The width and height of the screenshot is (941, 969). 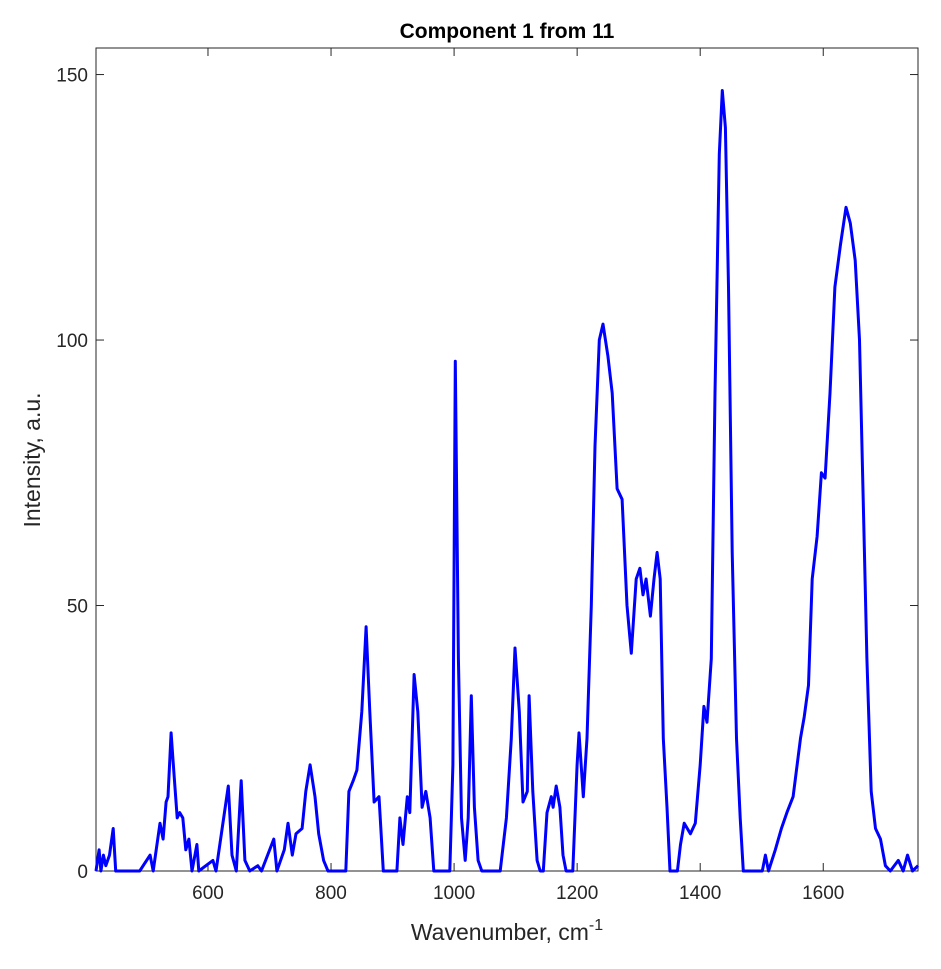 What do you see at coordinates (208, 893) in the screenshot?
I see `x-tick-label: 600` at bounding box center [208, 893].